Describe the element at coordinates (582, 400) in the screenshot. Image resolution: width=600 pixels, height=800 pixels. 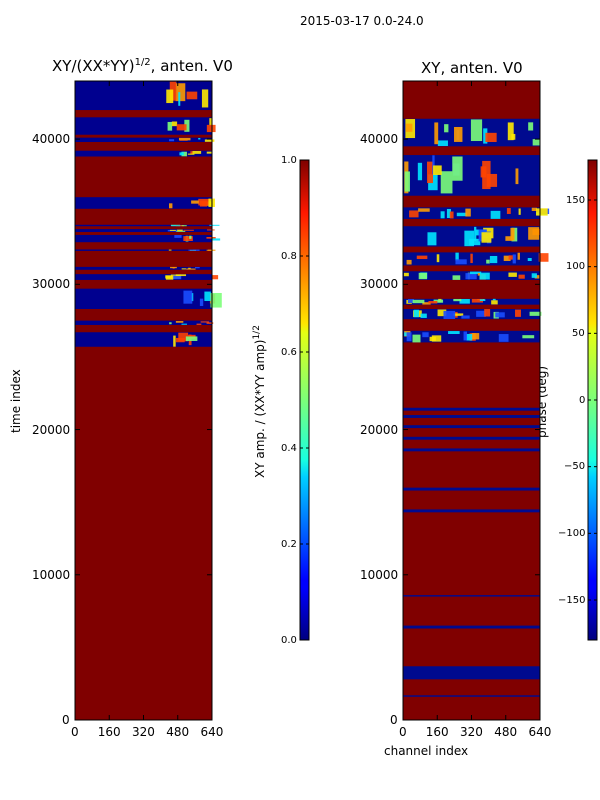
I see `colorbar-tick-label: 0` at that location.